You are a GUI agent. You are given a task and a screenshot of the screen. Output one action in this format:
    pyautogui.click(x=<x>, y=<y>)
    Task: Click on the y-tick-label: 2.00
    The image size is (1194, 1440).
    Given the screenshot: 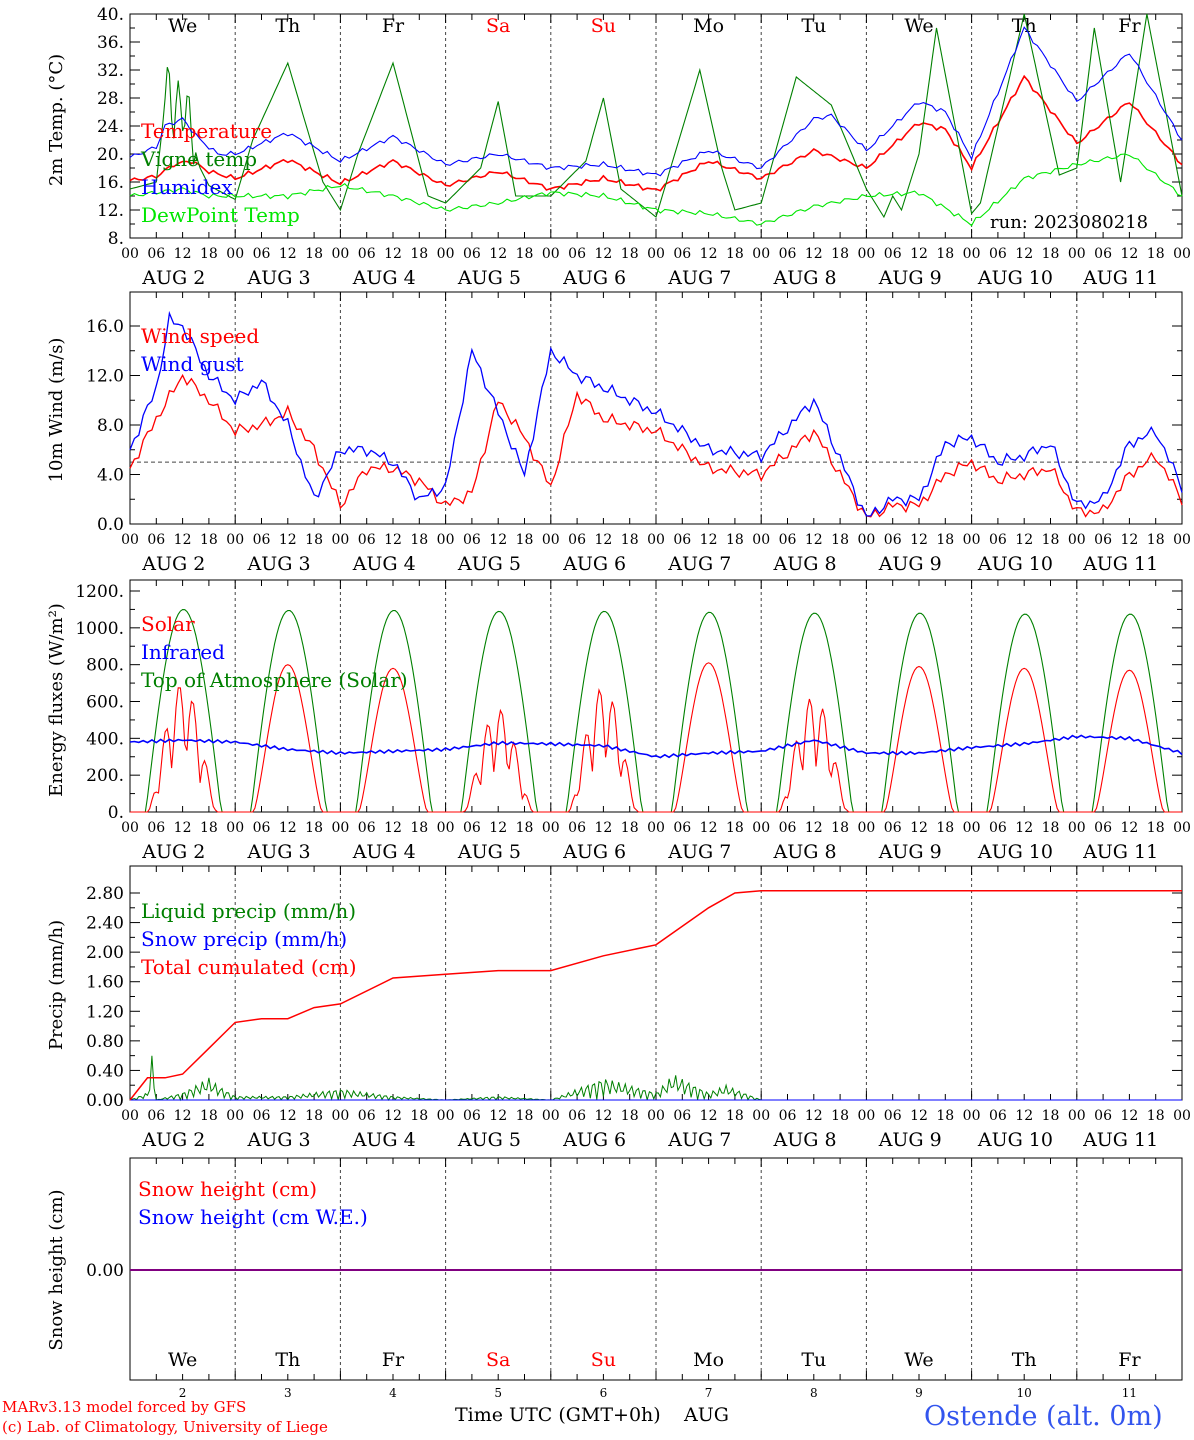 What is the action you would take?
    pyautogui.click(x=105, y=953)
    